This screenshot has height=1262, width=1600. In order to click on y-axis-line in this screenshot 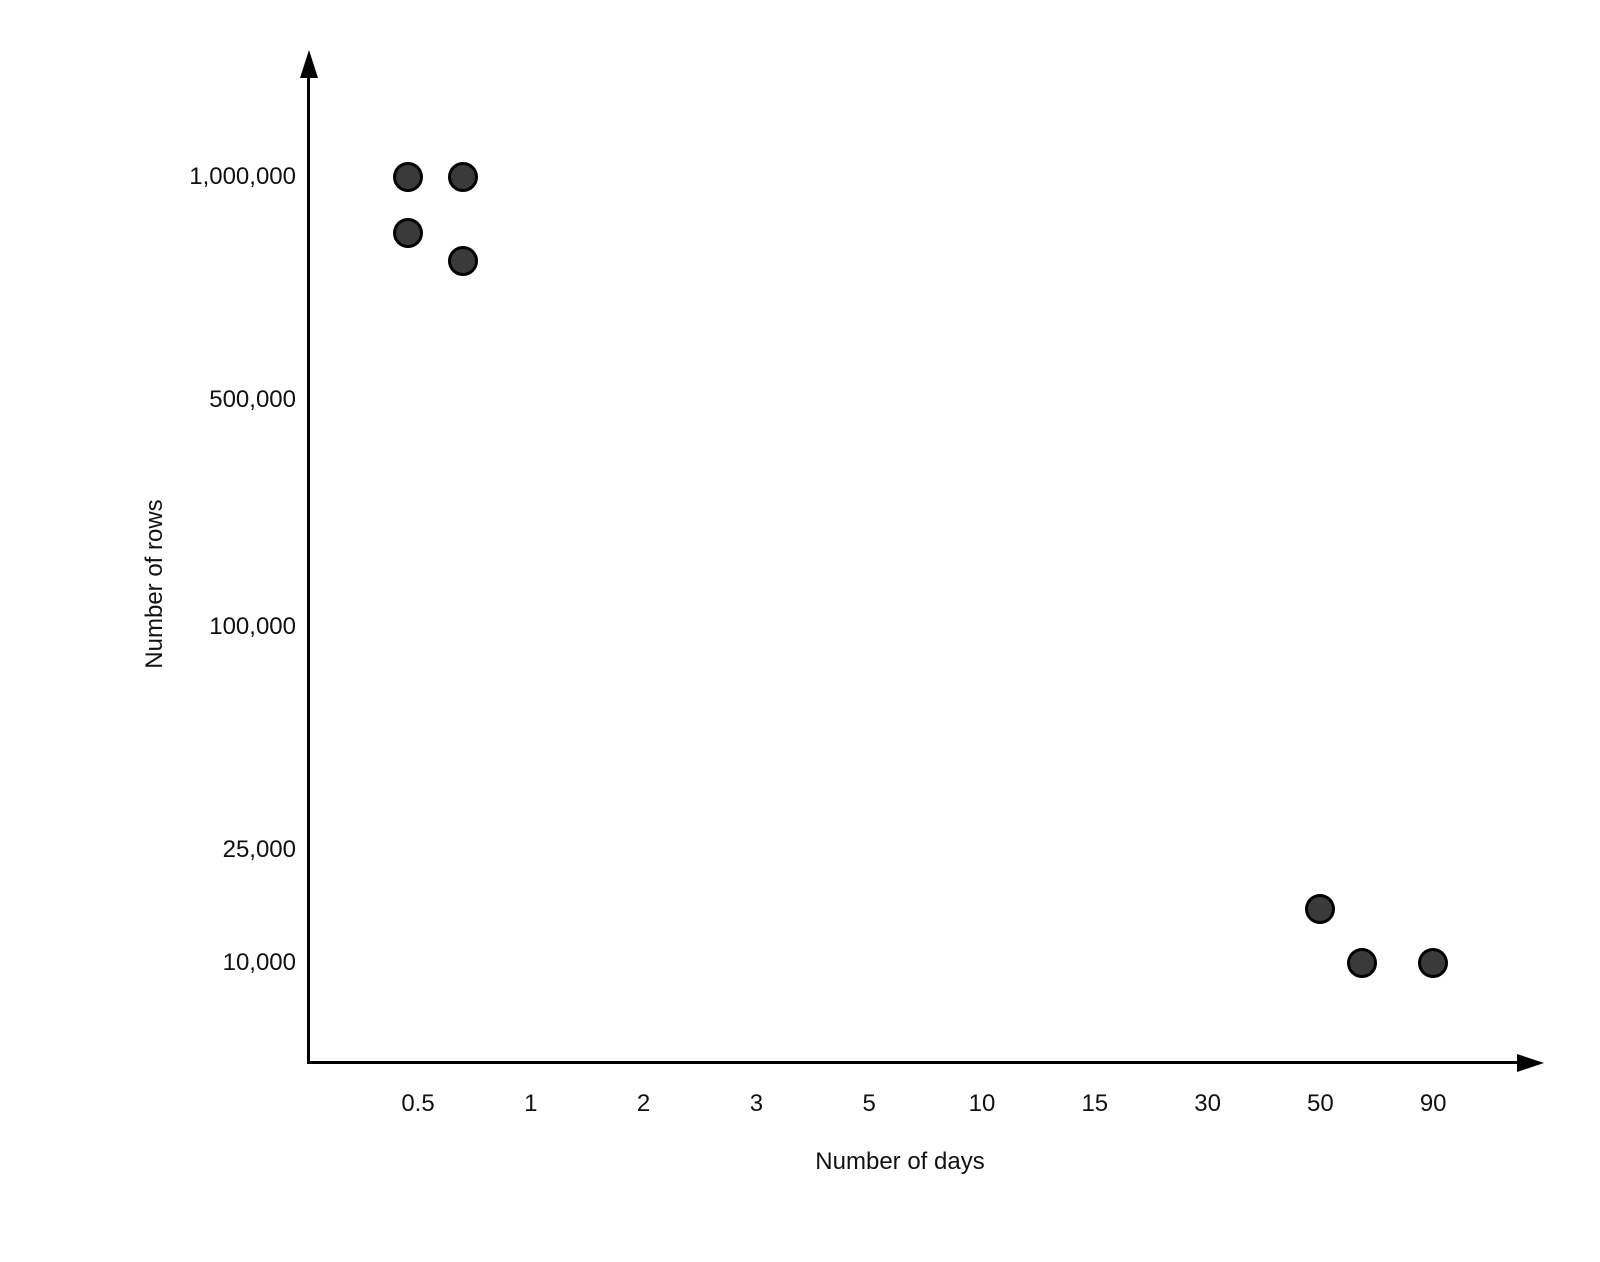, I will do `click(308, 566)`.